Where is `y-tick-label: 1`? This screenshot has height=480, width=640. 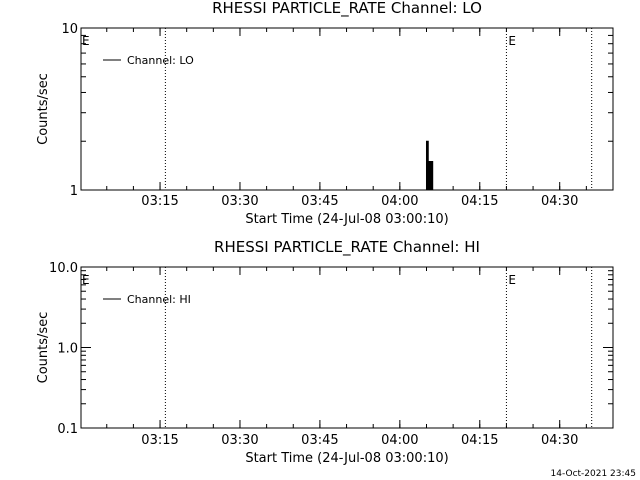 y-tick-label: 1 is located at coordinates (74, 191).